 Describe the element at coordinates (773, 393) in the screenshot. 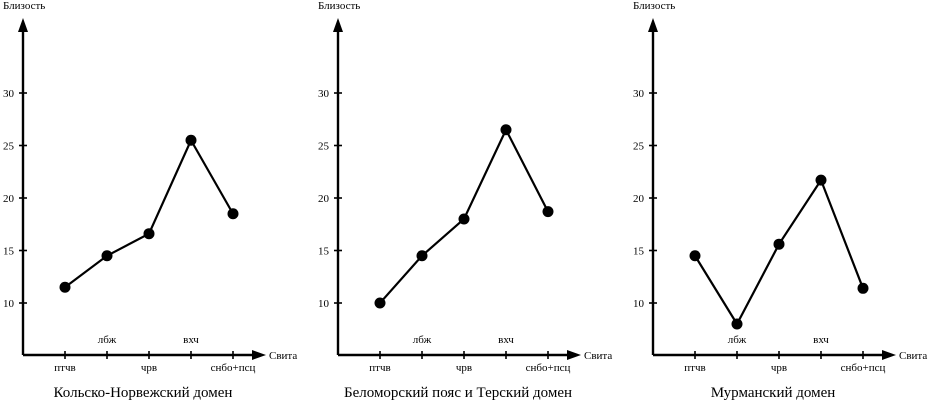

I see `chart-title: Мурманский домен` at that location.